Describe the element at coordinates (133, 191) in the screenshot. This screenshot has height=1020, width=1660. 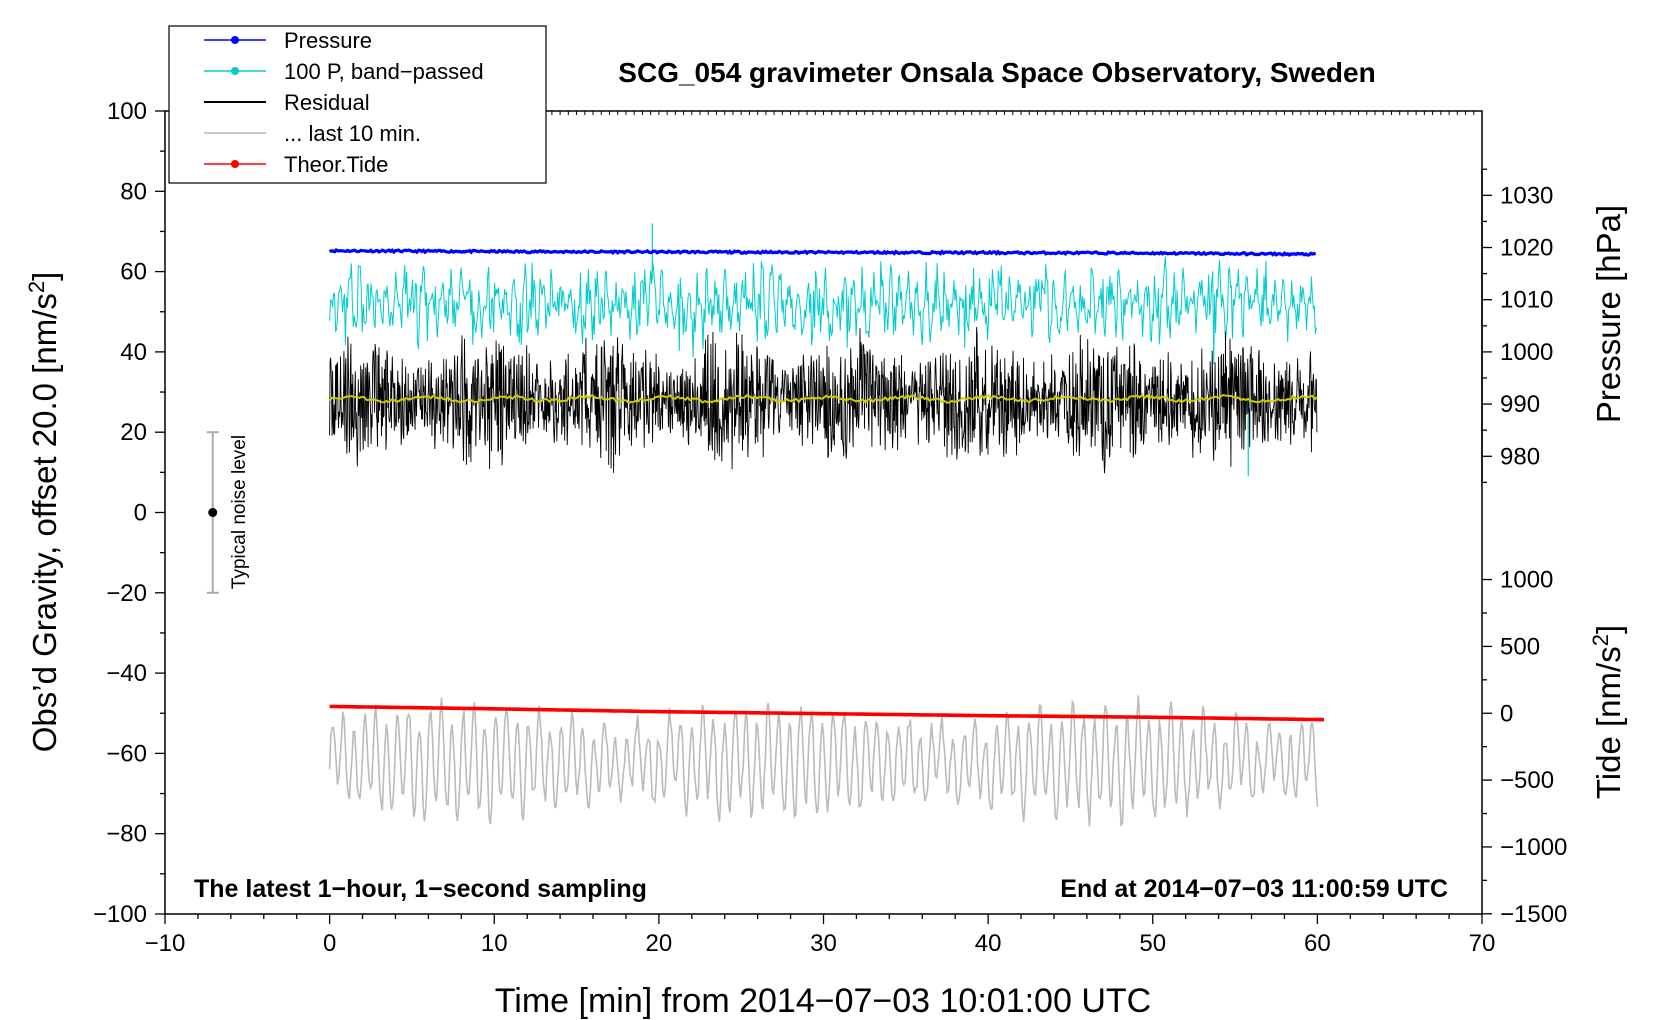
I see `y-tick-label: 80` at that location.